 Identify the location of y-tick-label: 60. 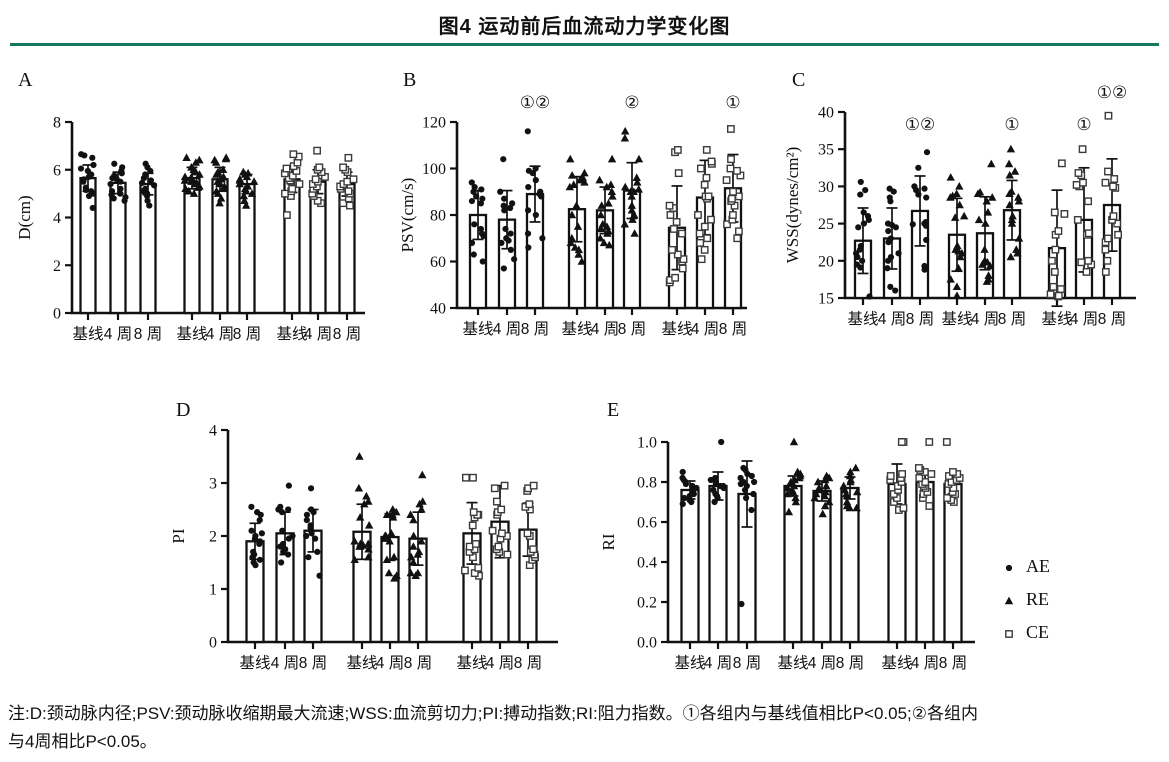
(438, 262).